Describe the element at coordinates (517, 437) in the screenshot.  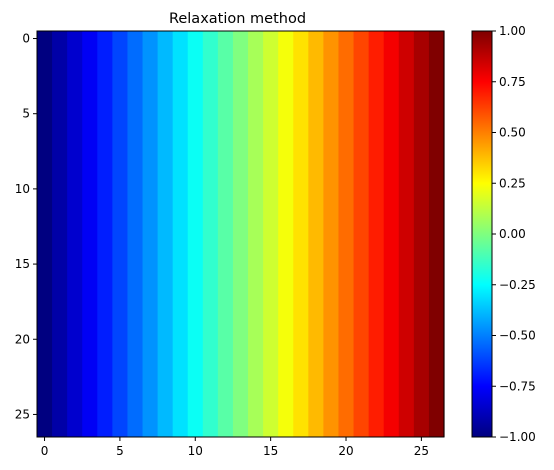
I see `colorbar-tick-label: −1.00` at that location.